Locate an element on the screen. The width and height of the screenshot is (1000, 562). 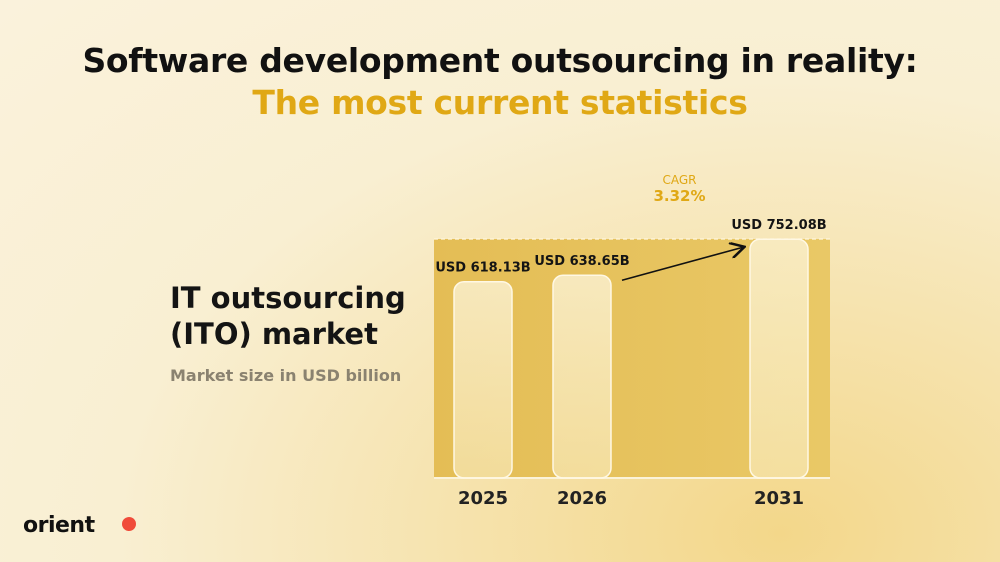
bar-2031 is located at coordinates (779, 358).